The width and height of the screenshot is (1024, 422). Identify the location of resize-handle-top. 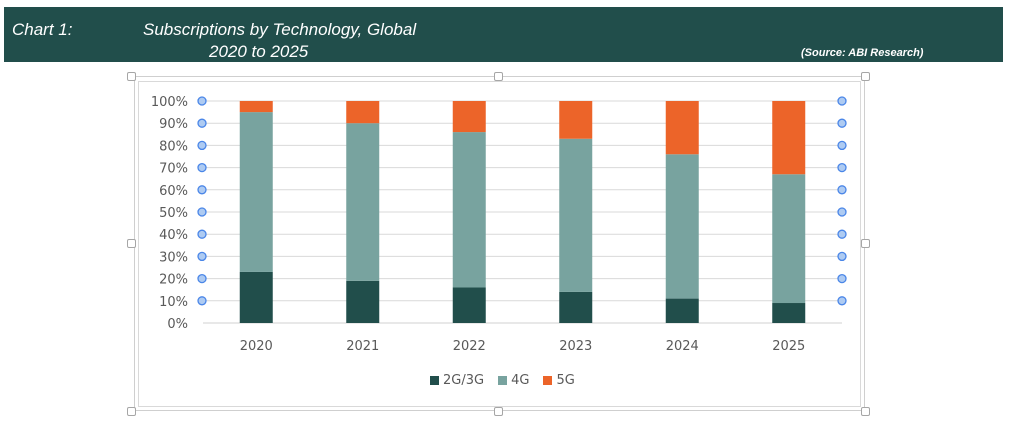
(498, 76).